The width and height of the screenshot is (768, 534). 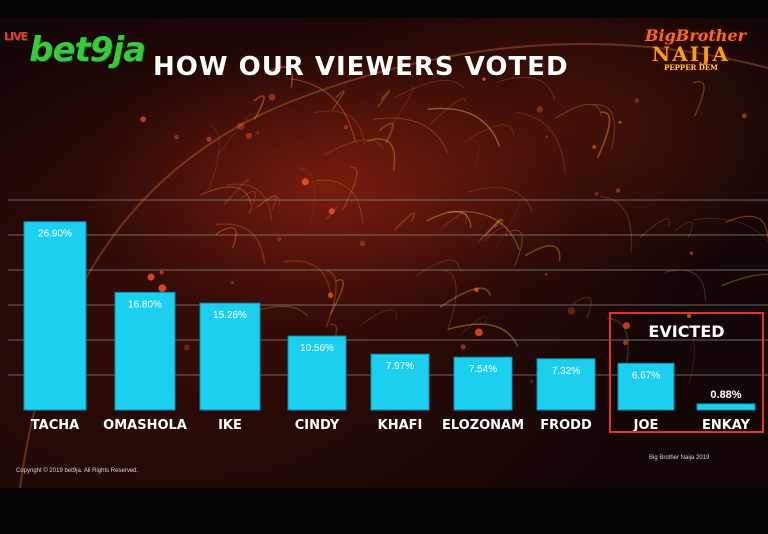 I want to click on bar-tacha, so click(x=55, y=316).